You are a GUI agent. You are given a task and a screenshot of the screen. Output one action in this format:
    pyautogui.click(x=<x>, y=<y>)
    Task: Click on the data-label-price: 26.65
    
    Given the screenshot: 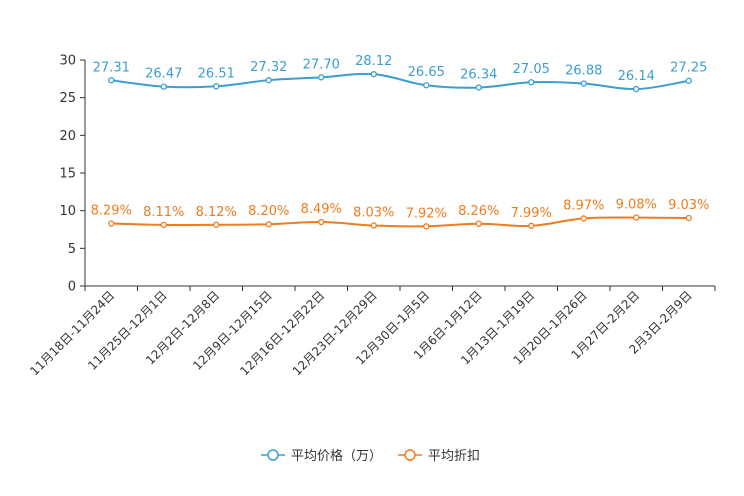 What is the action you would take?
    pyautogui.click(x=426, y=72)
    